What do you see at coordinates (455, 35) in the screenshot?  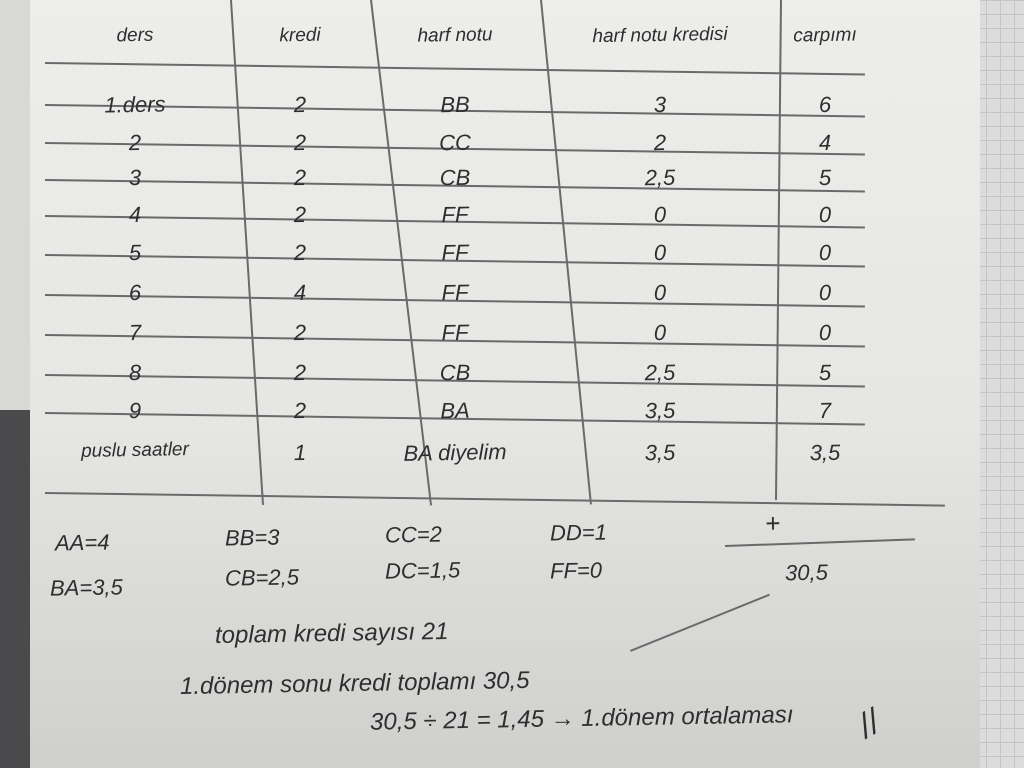 I see `column-header: harf notu` at bounding box center [455, 35].